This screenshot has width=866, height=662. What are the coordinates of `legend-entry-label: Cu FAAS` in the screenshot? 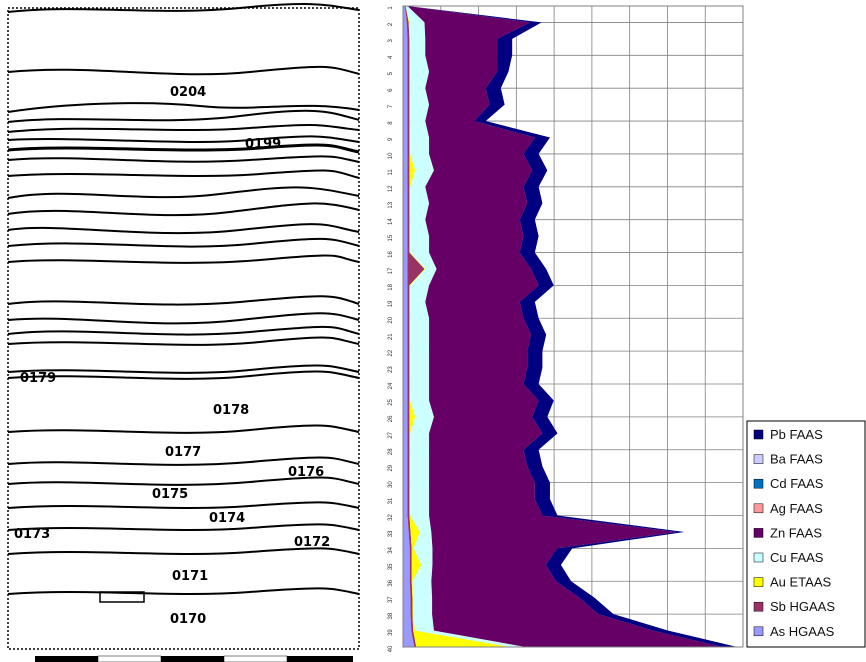 It's located at (797, 557).